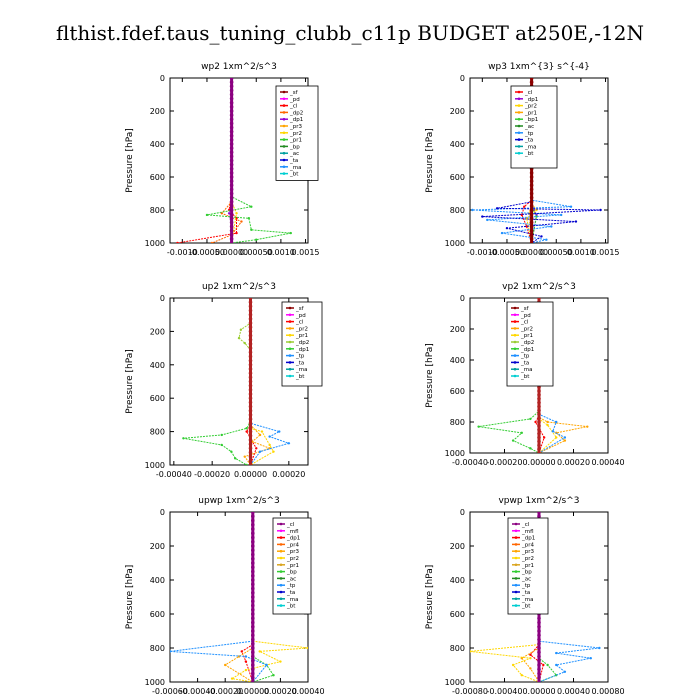  What do you see at coordinates (306, 252) in the screenshot?
I see `x-tick-label: 0.0015` at bounding box center [306, 252].